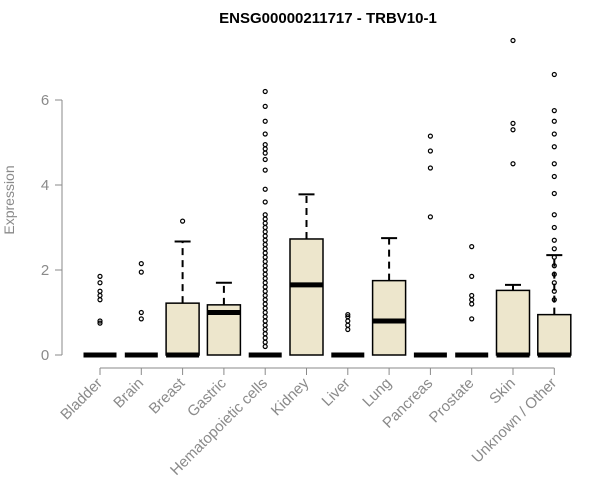 The width and height of the screenshot is (600, 500). What do you see at coordinates (389, 296) in the screenshot?
I see `box-lung` at bounding box center [389, 296].